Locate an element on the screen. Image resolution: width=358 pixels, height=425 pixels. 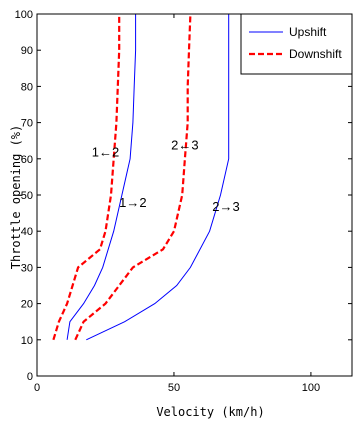
y-axis-label: Throttle opening (%) is located at coordinates (16, 197).